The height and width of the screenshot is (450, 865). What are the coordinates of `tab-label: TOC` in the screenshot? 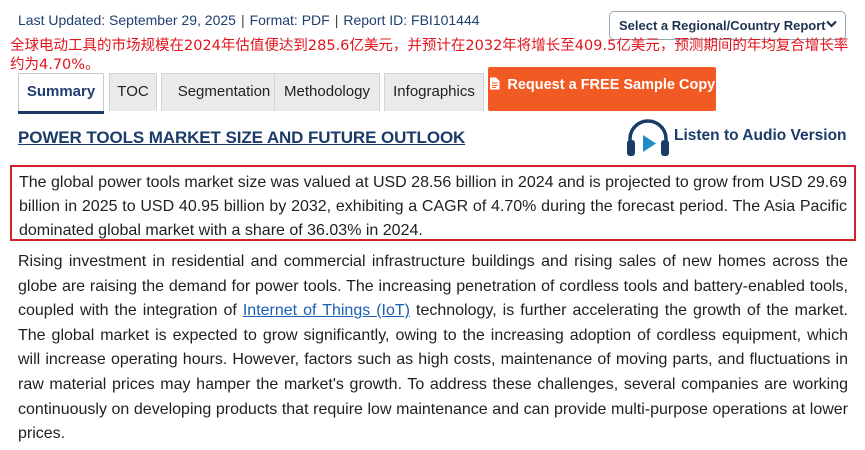 It's located at (133, 91).